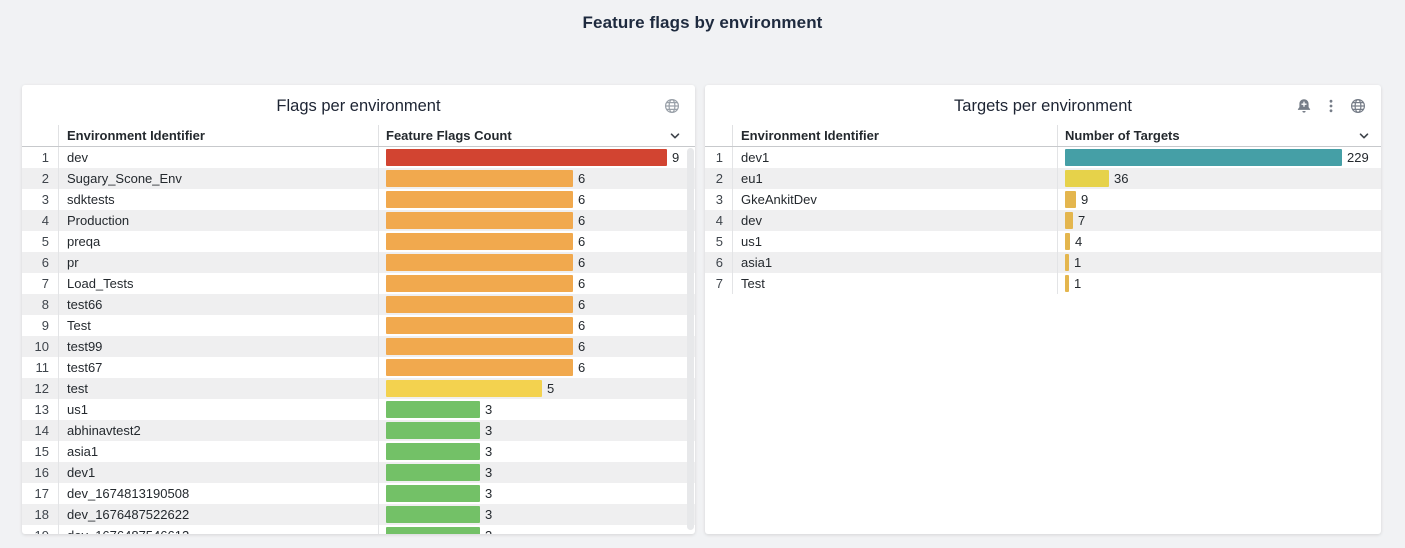 Image resolution: width=1405 pixels, height=548 pixels. What do you see at coordinates (218, 451) in the screenshot?
I see `environment-identifier-cell: asia1` at bounding box center [218, 451].